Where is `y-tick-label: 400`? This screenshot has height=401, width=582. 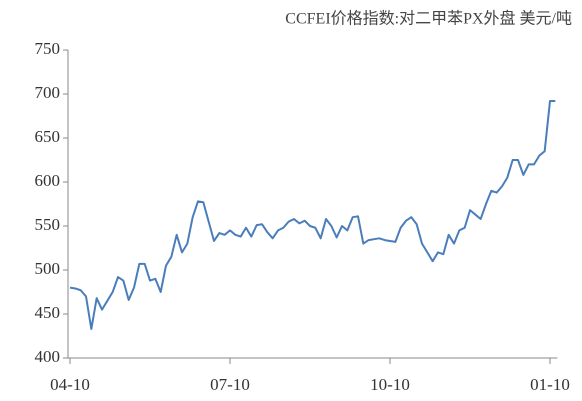
y-tick-label: 400 is located at coordinates (48, 356).